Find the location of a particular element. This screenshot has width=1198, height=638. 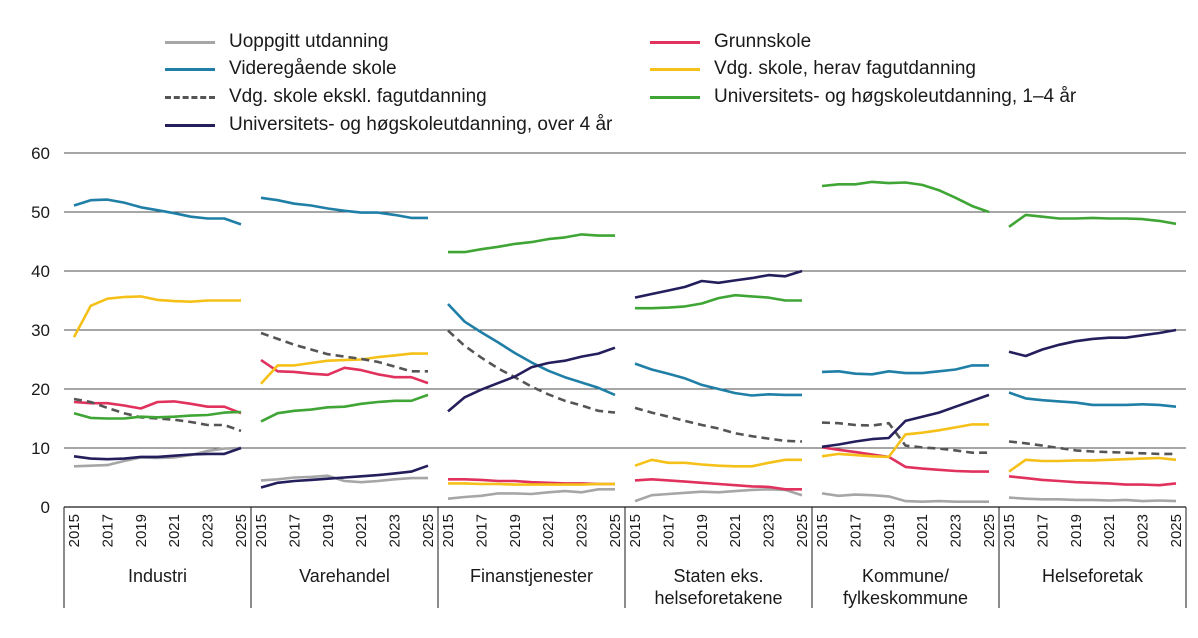

legend-item-vdg-skole-ekskl-fagutdanning: Vdg. skole ekskl. fagutdanning is located at coordinates (326, 97).